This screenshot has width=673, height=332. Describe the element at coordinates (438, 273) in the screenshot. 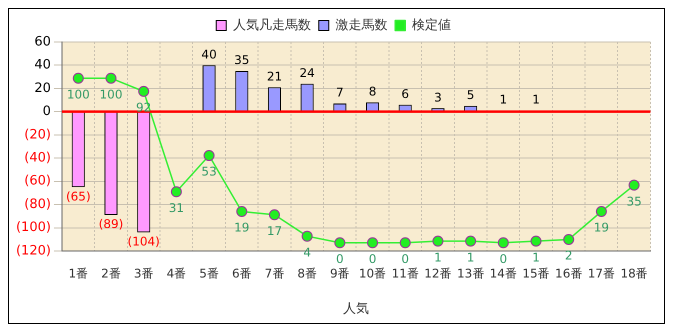

I see `x-tick-label: 12番` at that location.